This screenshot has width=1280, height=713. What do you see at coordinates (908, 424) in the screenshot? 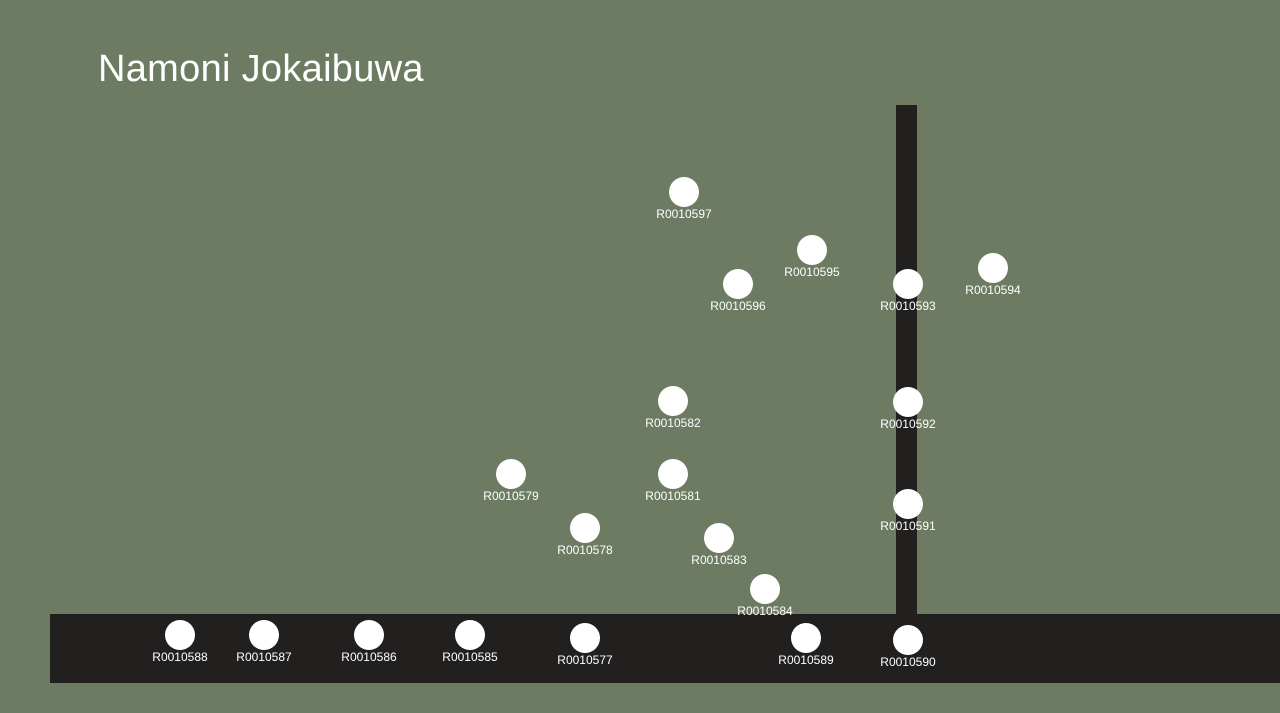
I see `point-label: R0010592` at bounding box center [908, 424].